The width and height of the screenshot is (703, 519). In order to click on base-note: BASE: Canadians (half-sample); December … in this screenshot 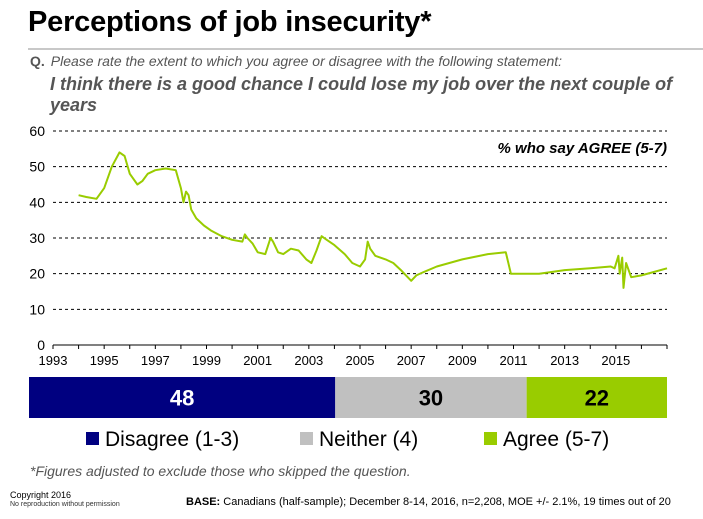, I will do `click(428, 502)`.